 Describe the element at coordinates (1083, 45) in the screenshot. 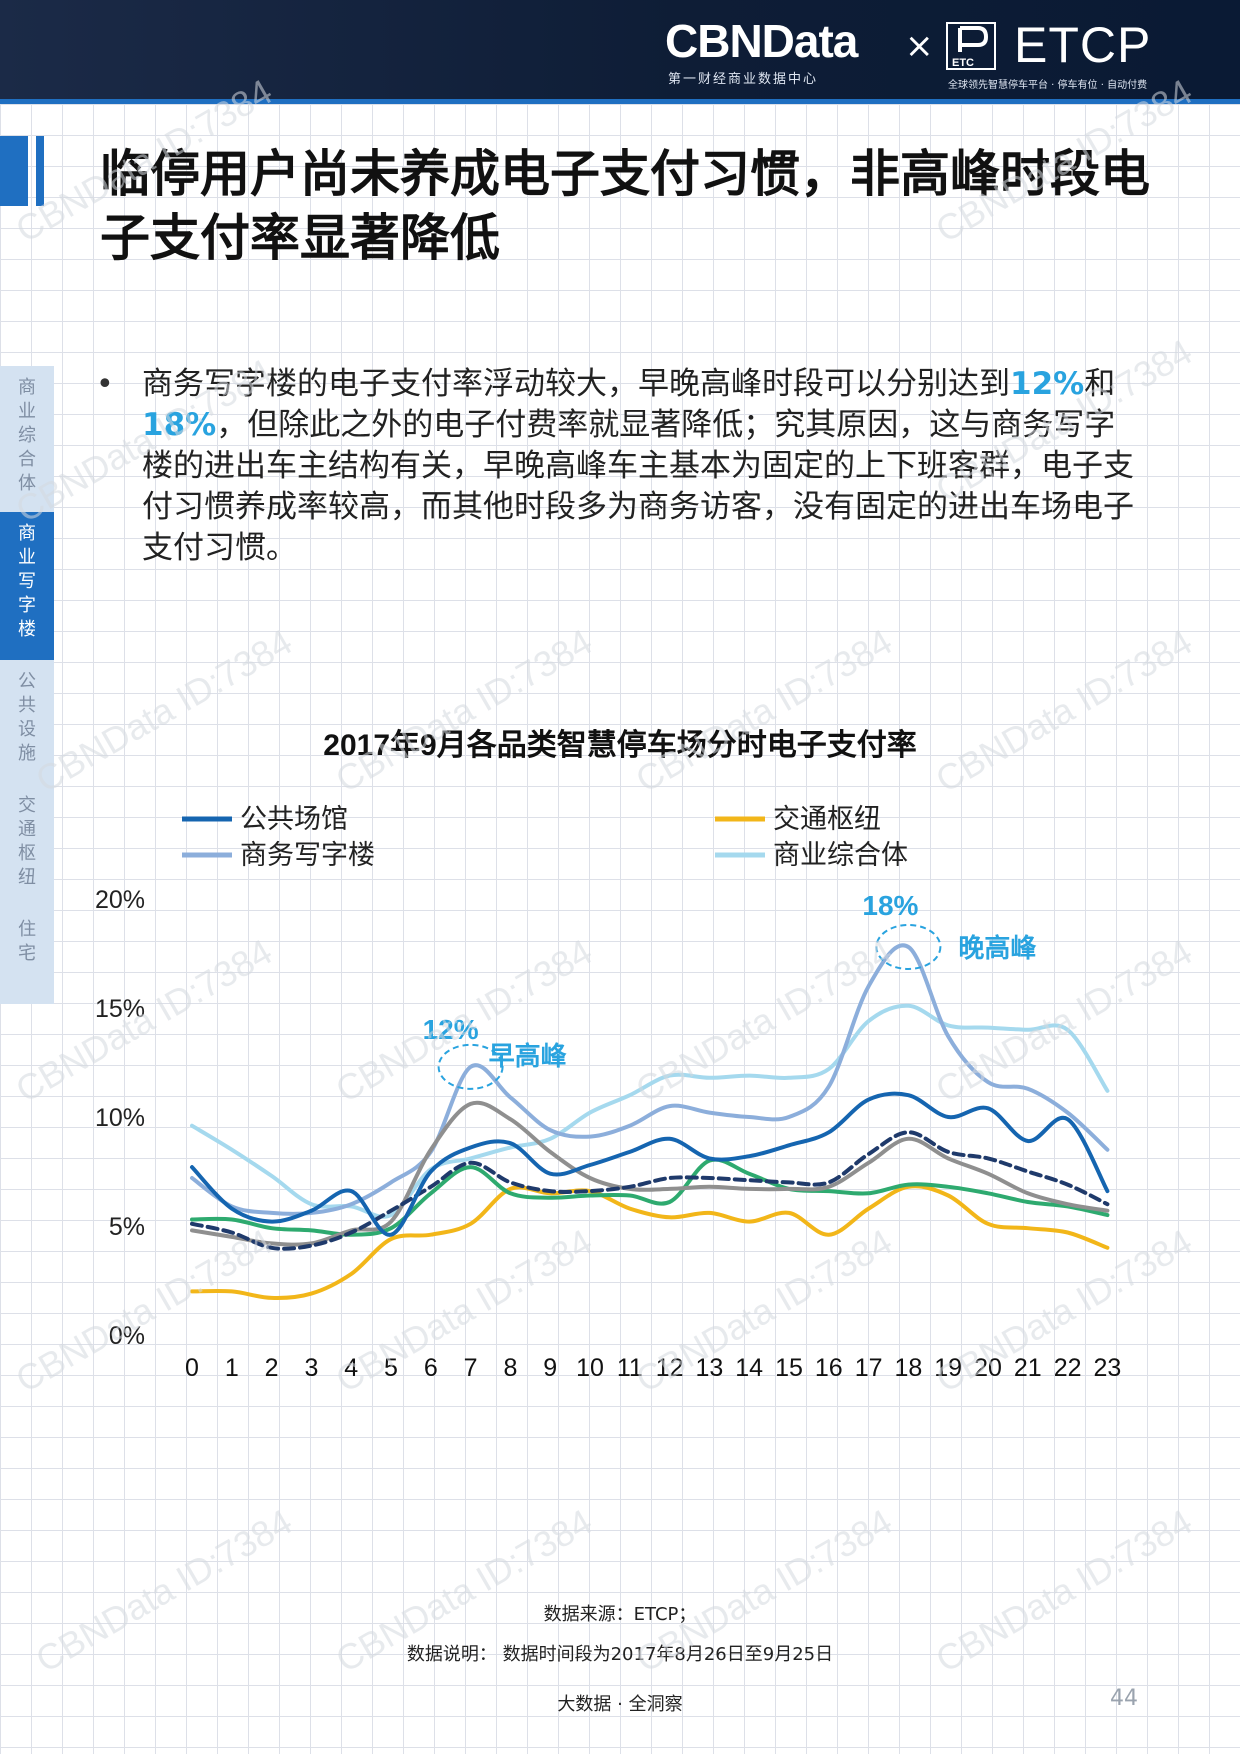

I see `etcp-logo: ETCP` at that location.